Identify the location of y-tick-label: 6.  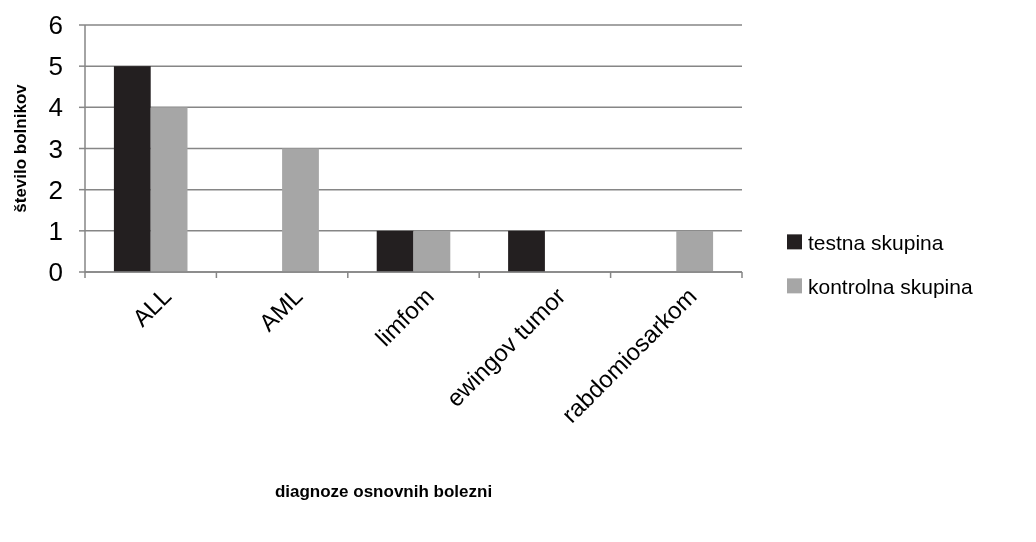
(55, 25).